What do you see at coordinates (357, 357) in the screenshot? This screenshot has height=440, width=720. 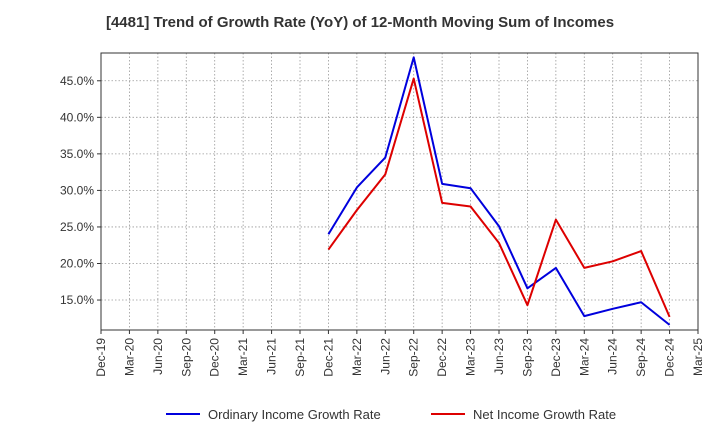 I see `x-tick-label: Mar-22` at bounding box center [357, 357].